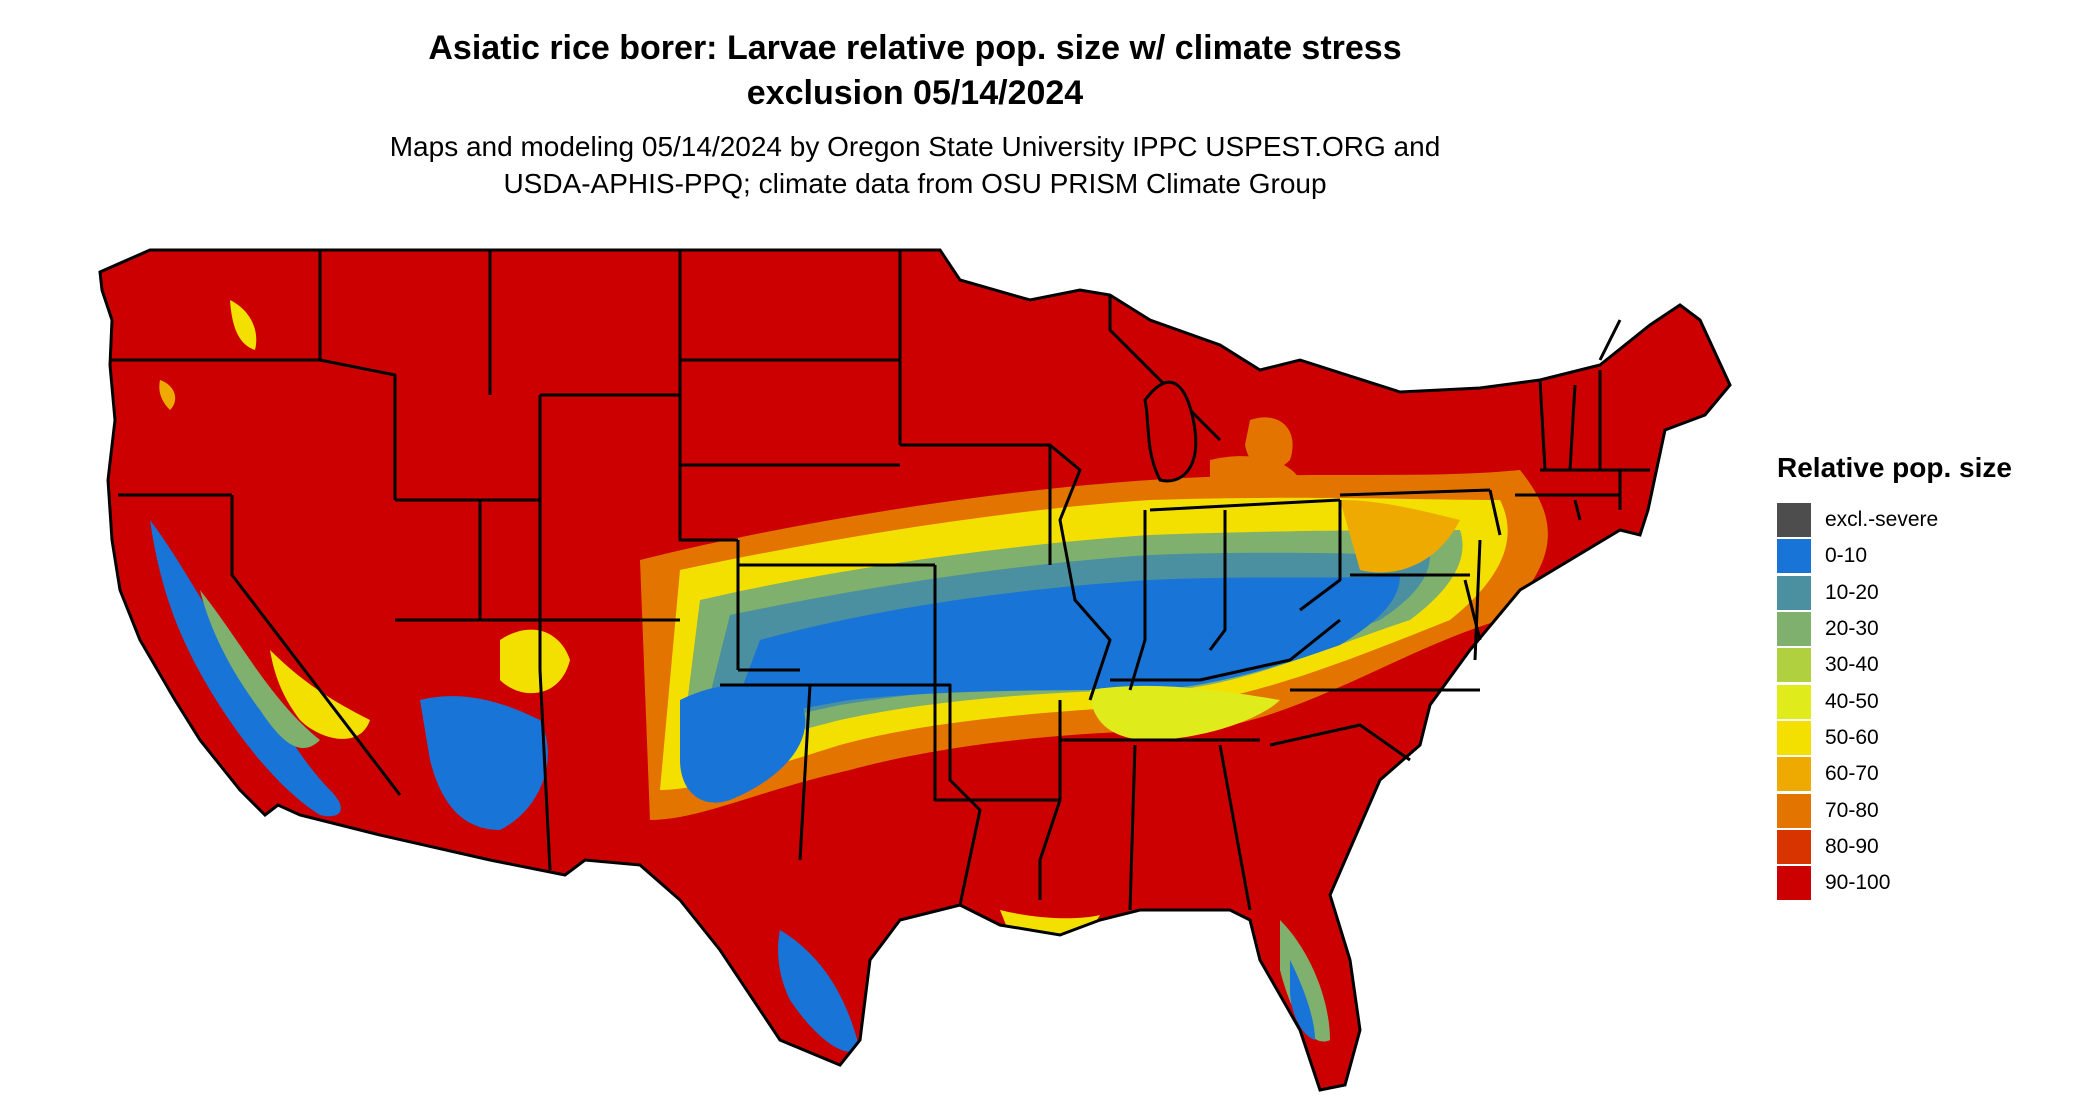 The width and height of the screenshot is (2100, 1116). What do you see at coordinates (1894, 467) in the screenshot?
I see `legend-title: Relative pop. size` at bounding box center [1894, 467].